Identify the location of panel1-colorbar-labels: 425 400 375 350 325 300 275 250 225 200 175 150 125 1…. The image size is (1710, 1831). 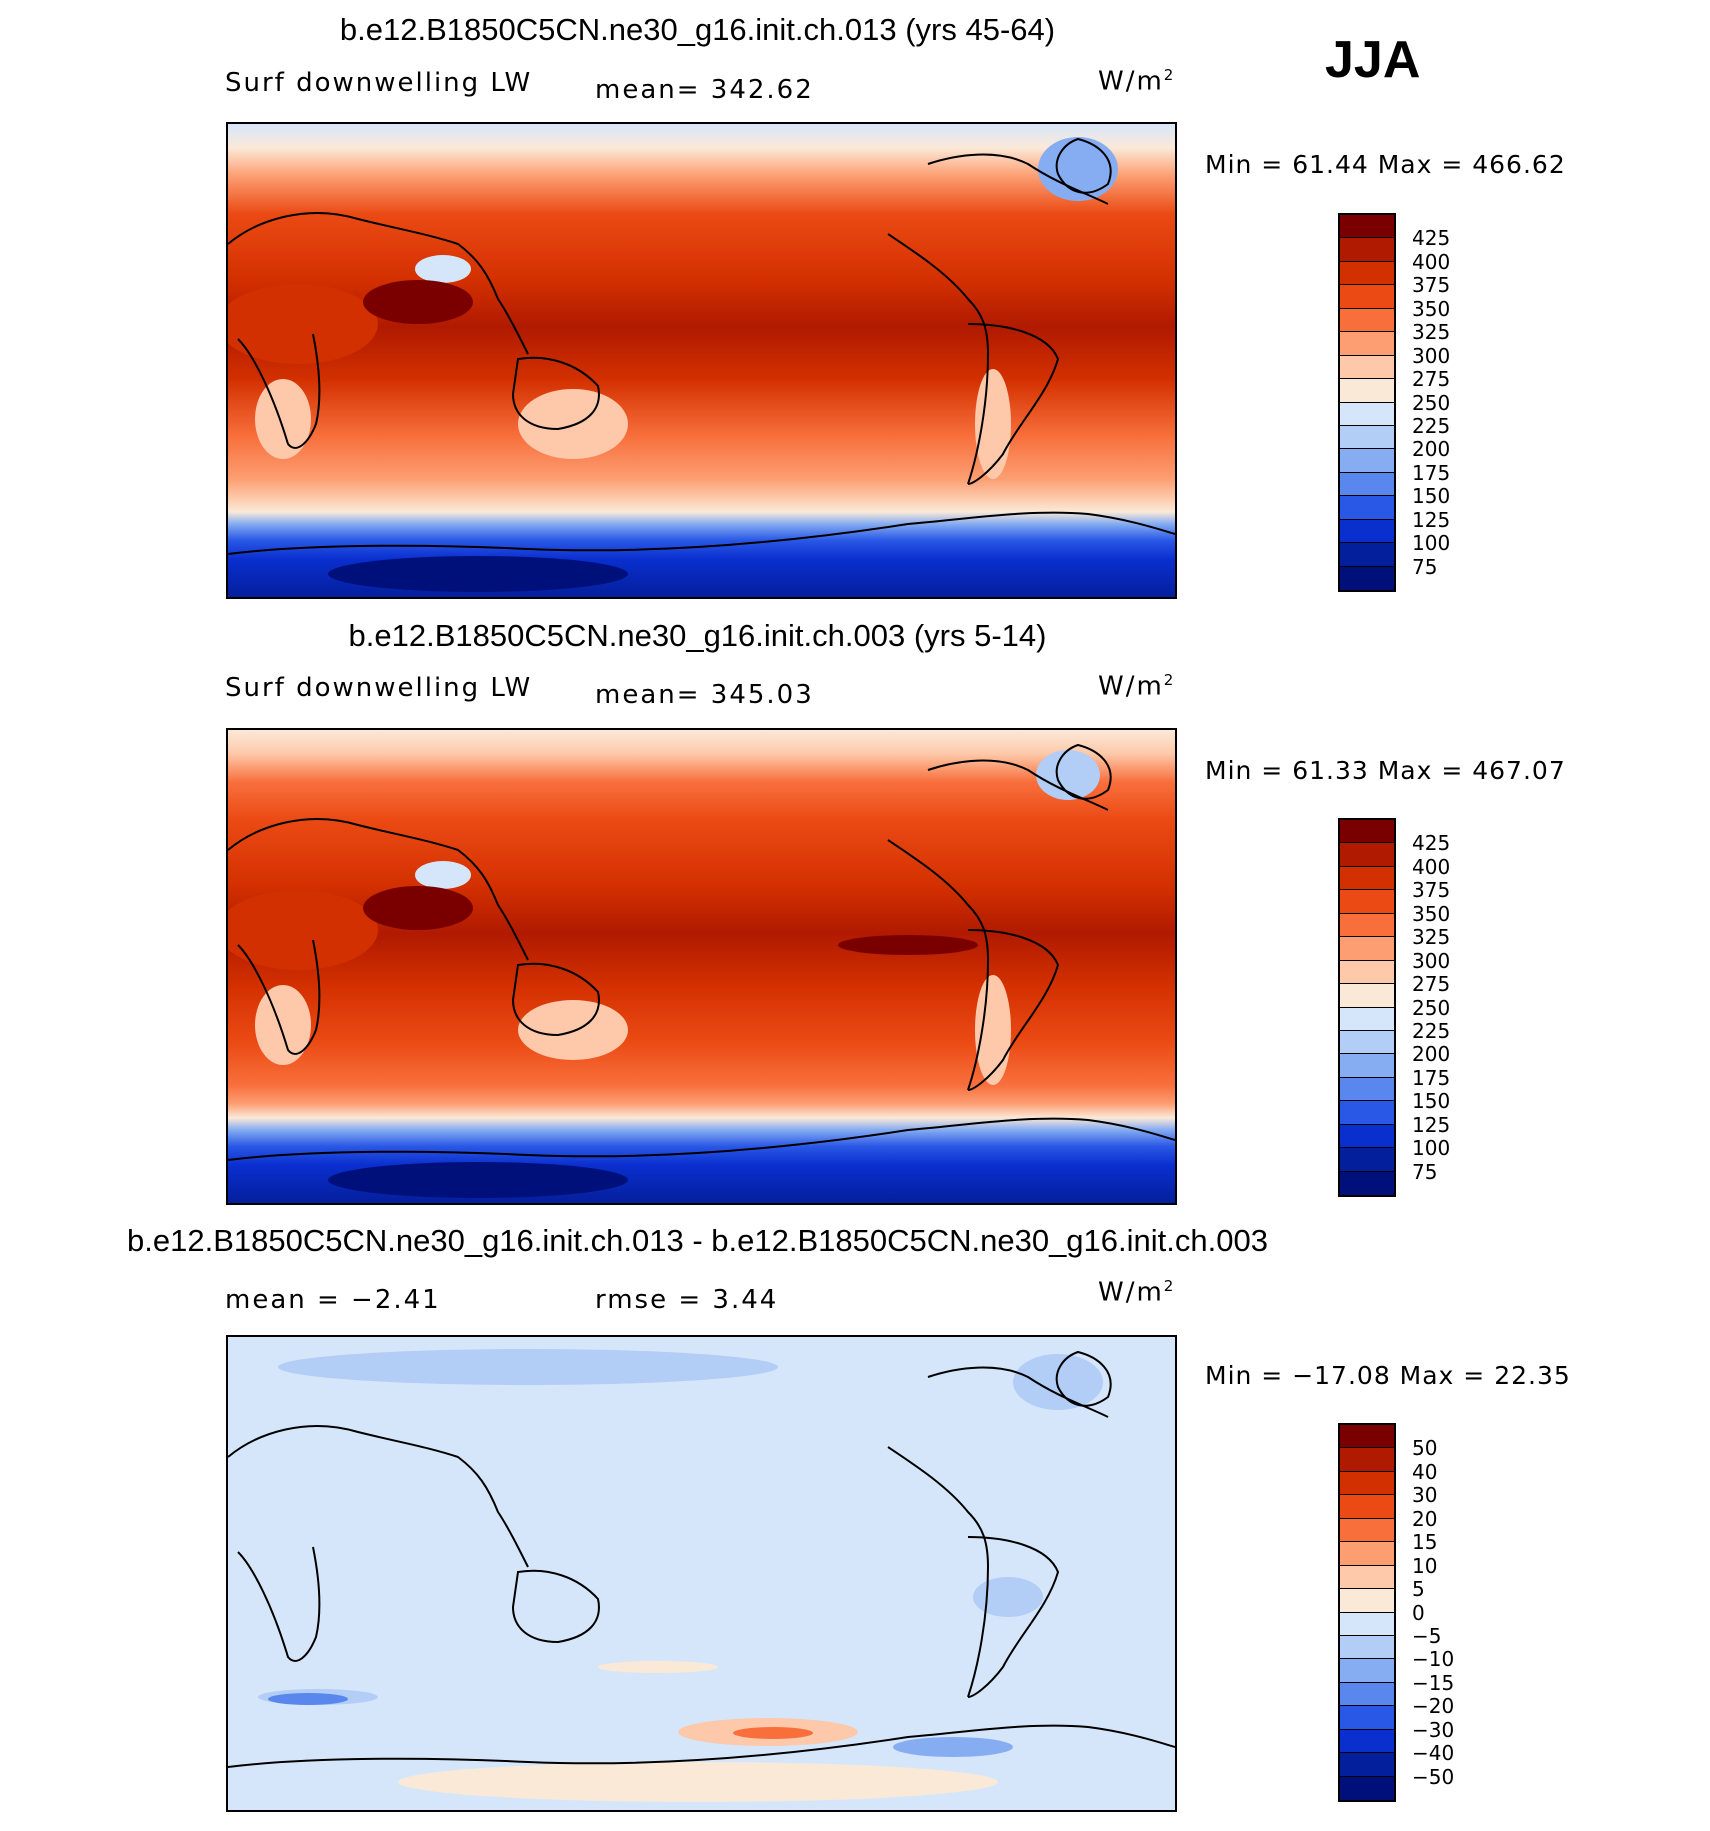
(1452, 402).